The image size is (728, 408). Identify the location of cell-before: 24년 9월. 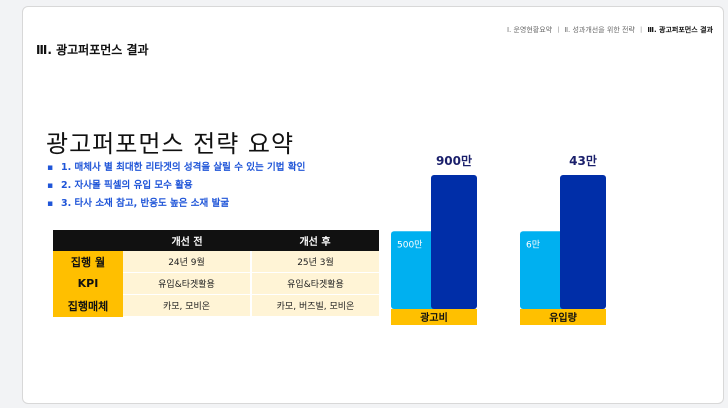
(187, 262).